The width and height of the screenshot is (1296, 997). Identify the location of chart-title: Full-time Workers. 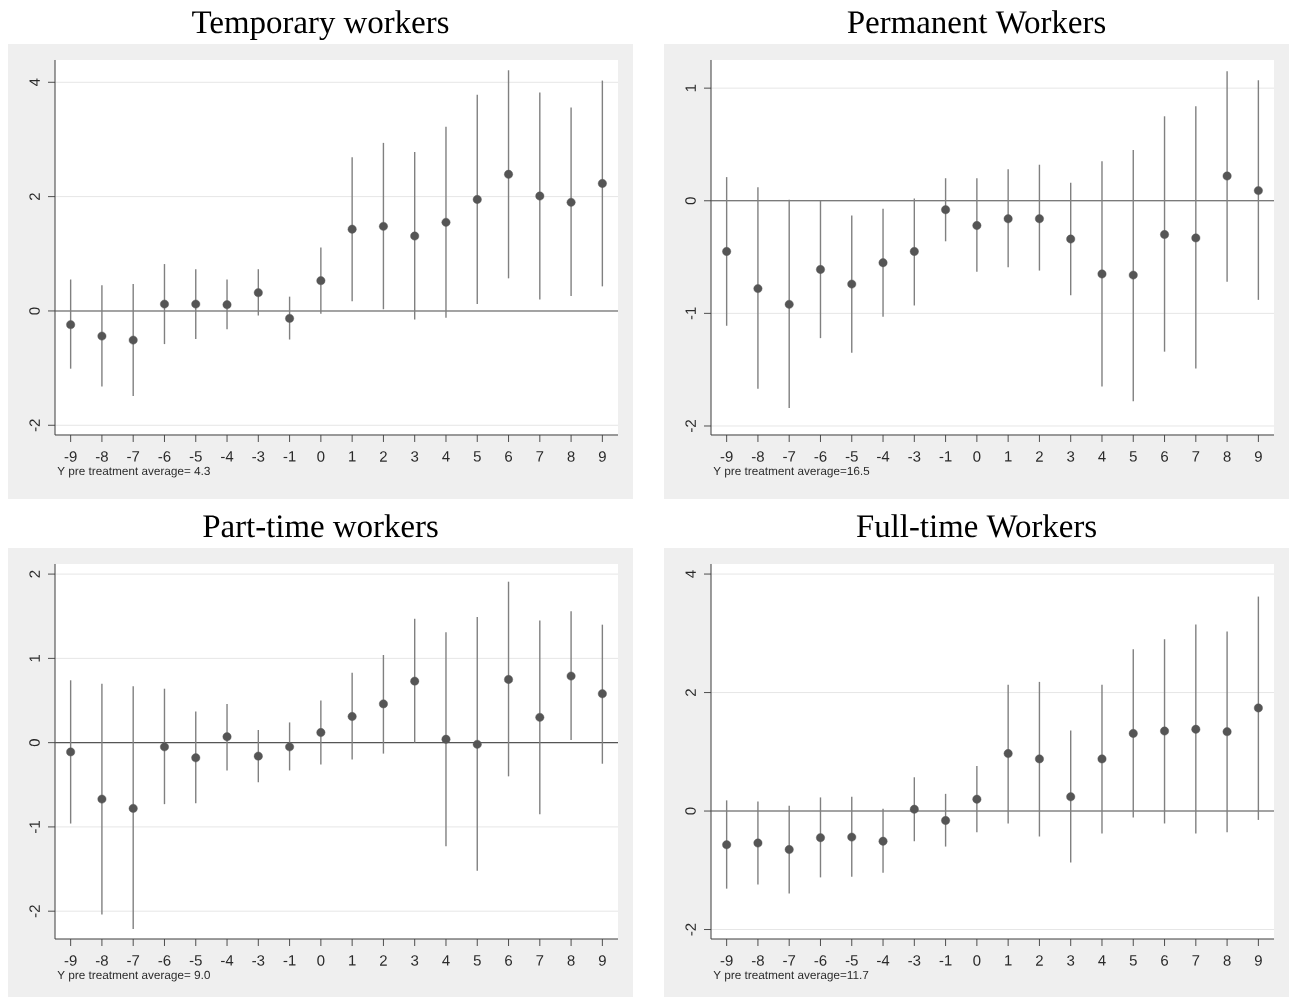
(976, 526).